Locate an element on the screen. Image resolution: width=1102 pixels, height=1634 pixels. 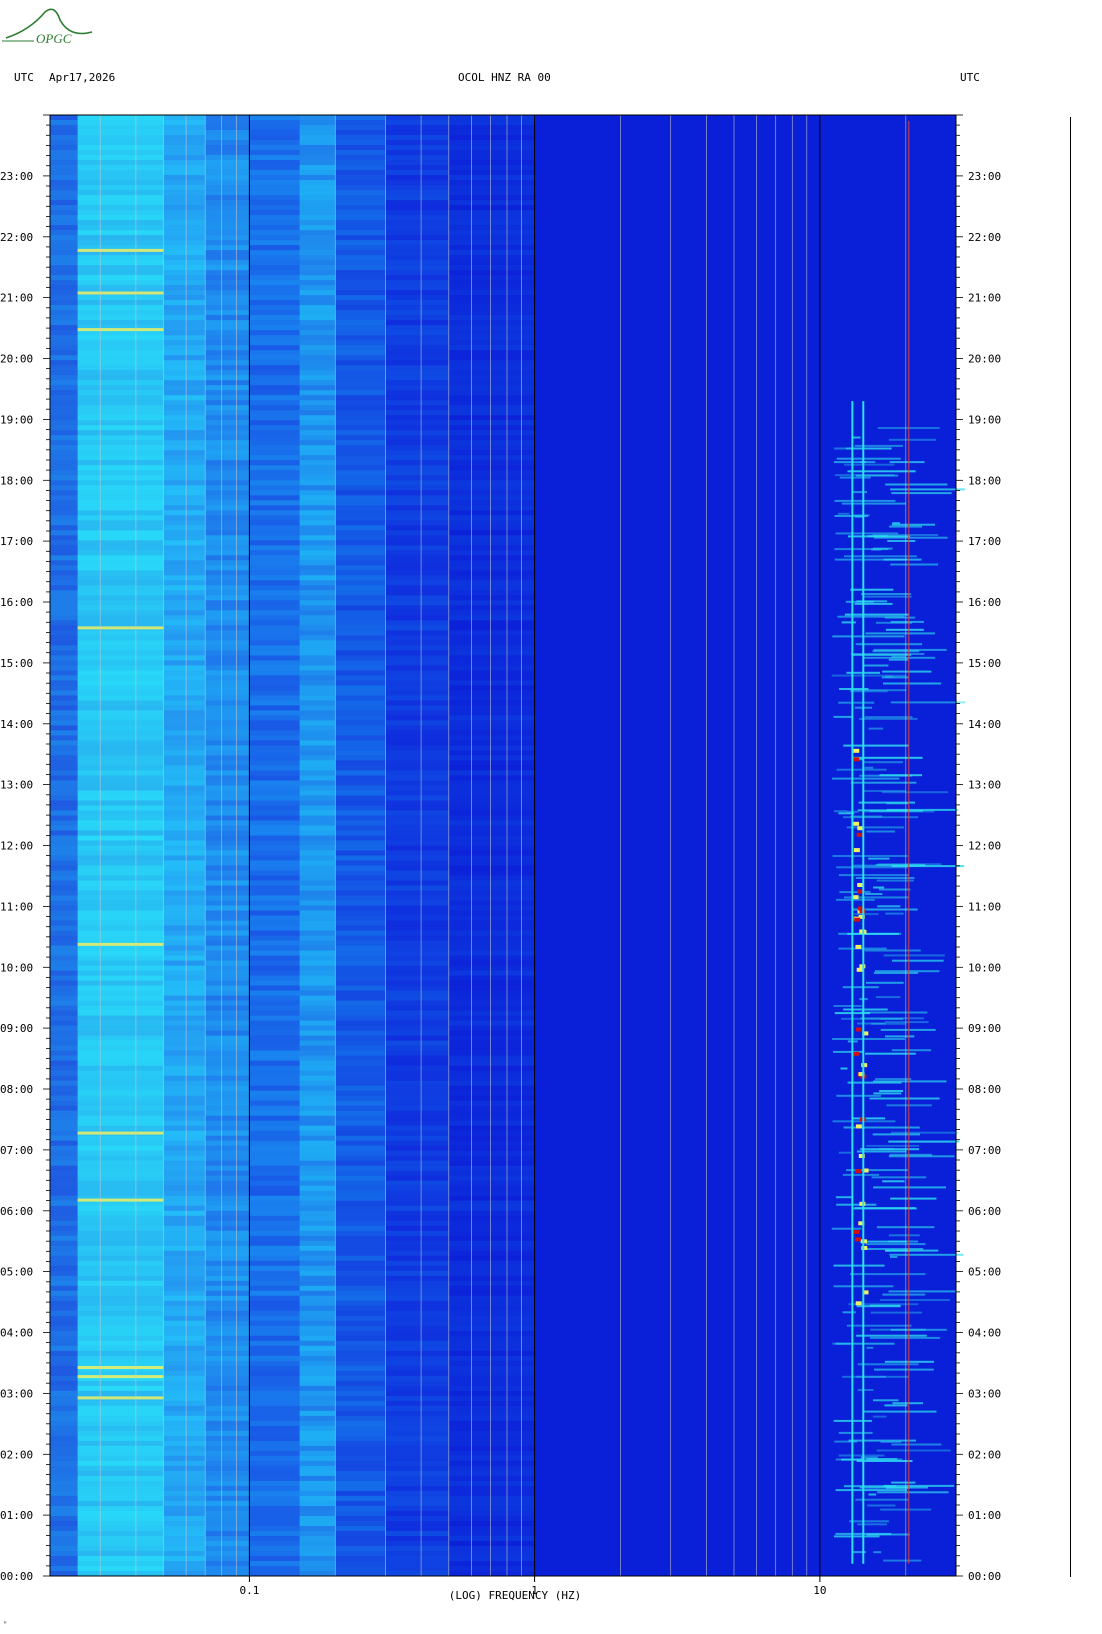
time-label-left: 06:00 is located at coordinates (16, 1211).